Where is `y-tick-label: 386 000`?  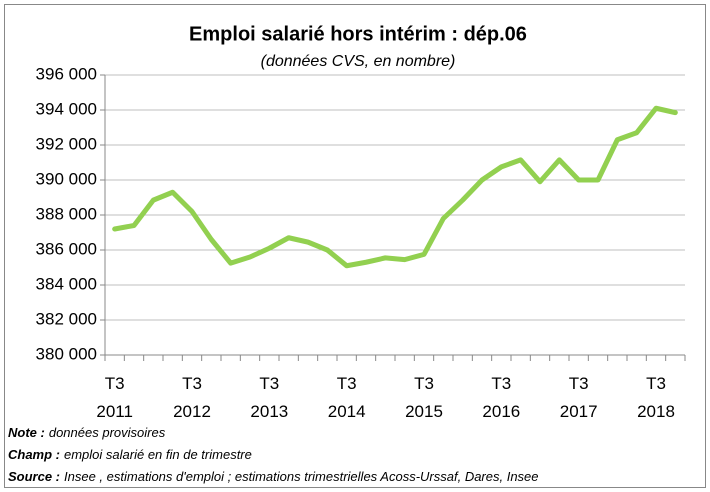 y-tick-label: 386 000 is located at coordinates (66, 248).